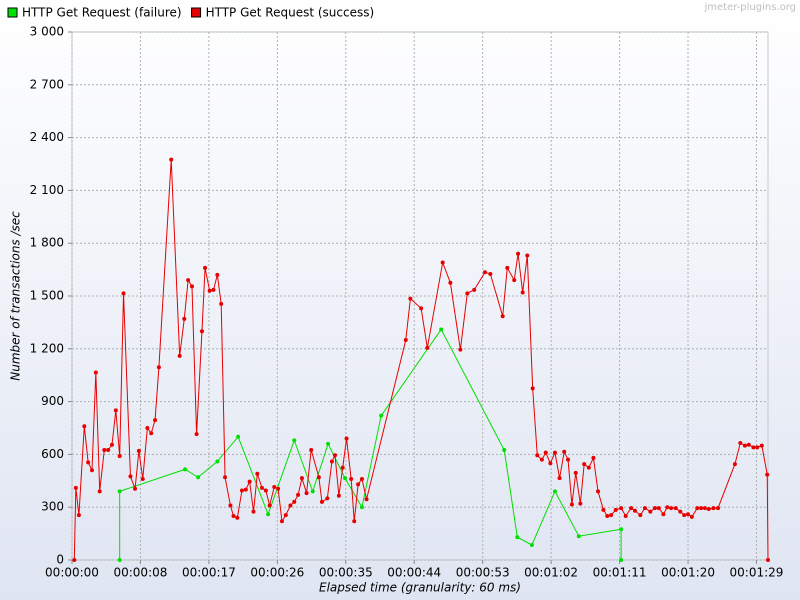 The image size is (800, 600). Describe the element at coordinates (102, 13) in the screenshot. I see `legend-label: HTTP Get Request (failure)` at that location.